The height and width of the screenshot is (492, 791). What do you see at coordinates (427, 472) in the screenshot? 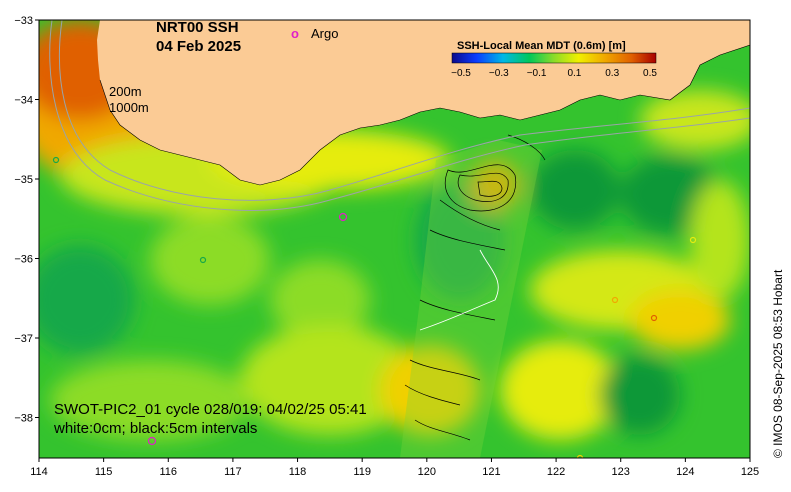
I see `x-tick-label: 120` at bounding box center [427, 472].